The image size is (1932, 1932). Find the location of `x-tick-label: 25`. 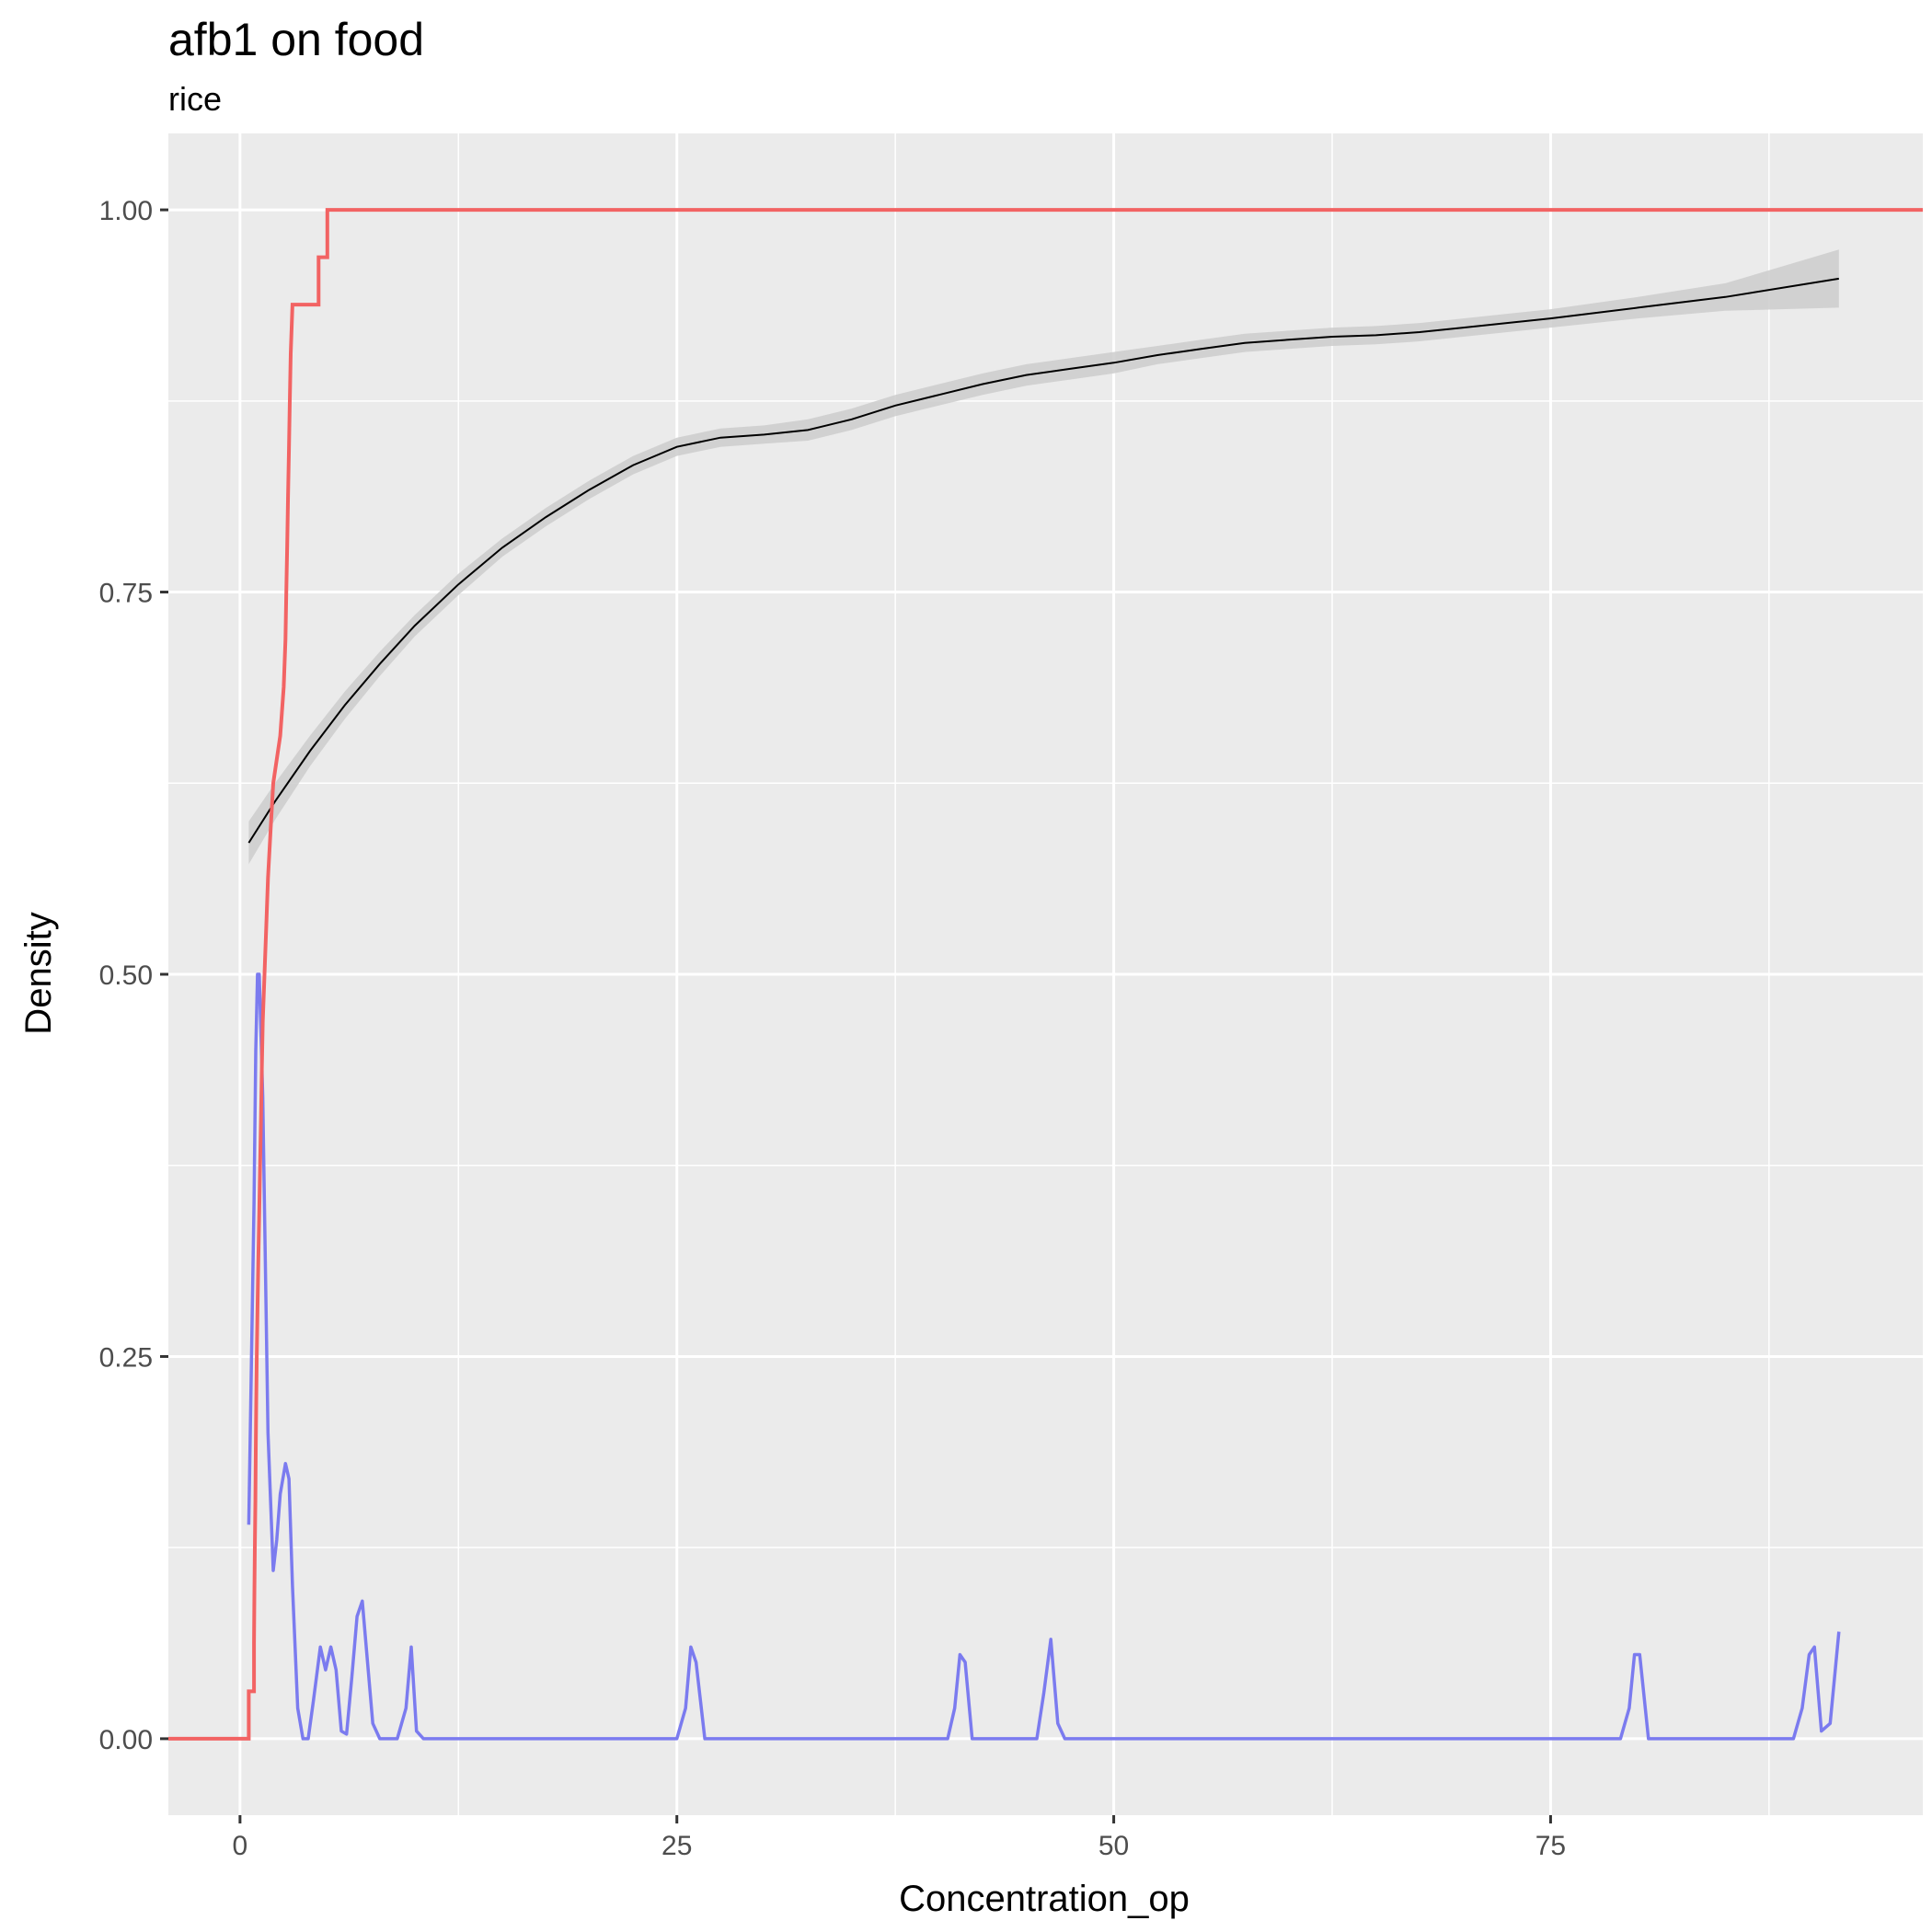

x-tick-label: 25 is located at coordinates (676, 1846).